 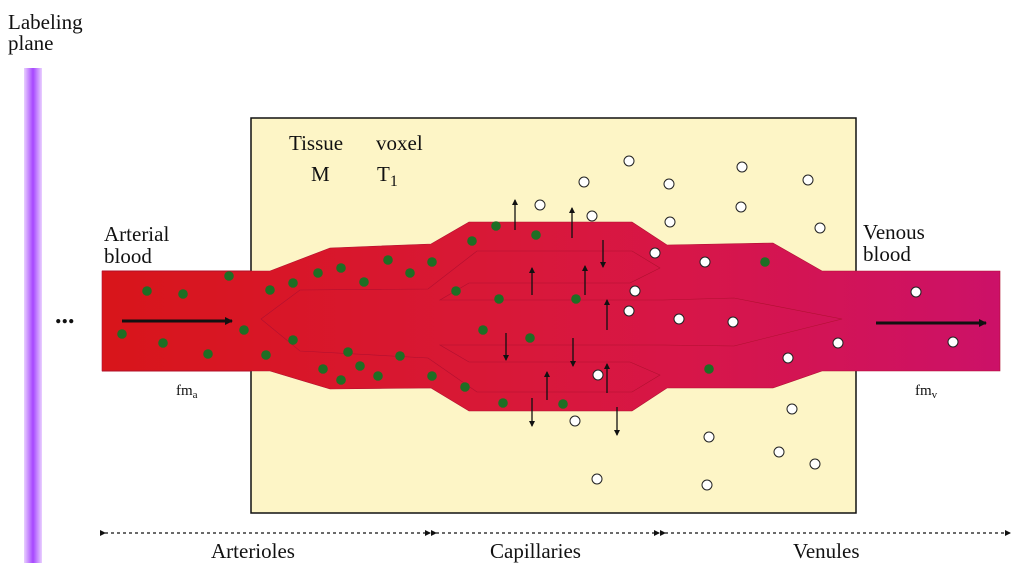 What do you see at coordinates (316, 143) in the screenshot?
I see `tissue-label: Tissue` at bounding box center [316, 143].